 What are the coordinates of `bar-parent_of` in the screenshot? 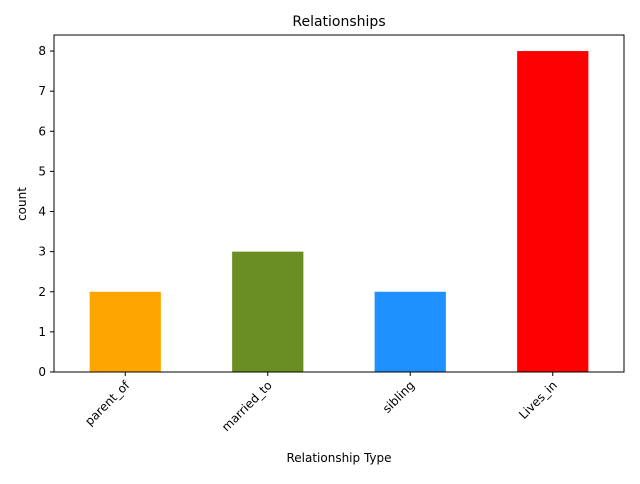 It's located at (125, 331).